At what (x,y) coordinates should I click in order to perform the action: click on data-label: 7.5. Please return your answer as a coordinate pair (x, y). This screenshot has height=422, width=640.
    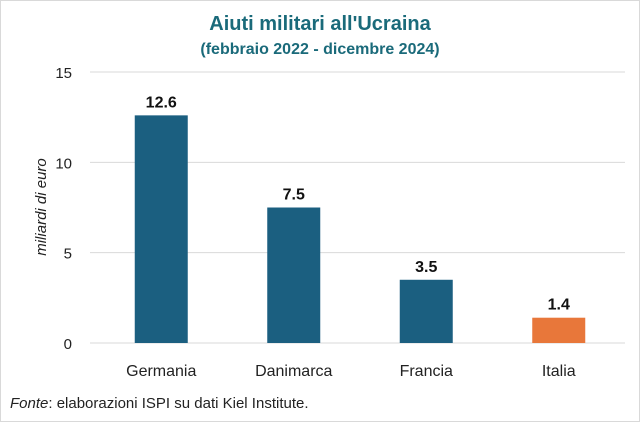
    Looking at the image, I should click on (294, 195).